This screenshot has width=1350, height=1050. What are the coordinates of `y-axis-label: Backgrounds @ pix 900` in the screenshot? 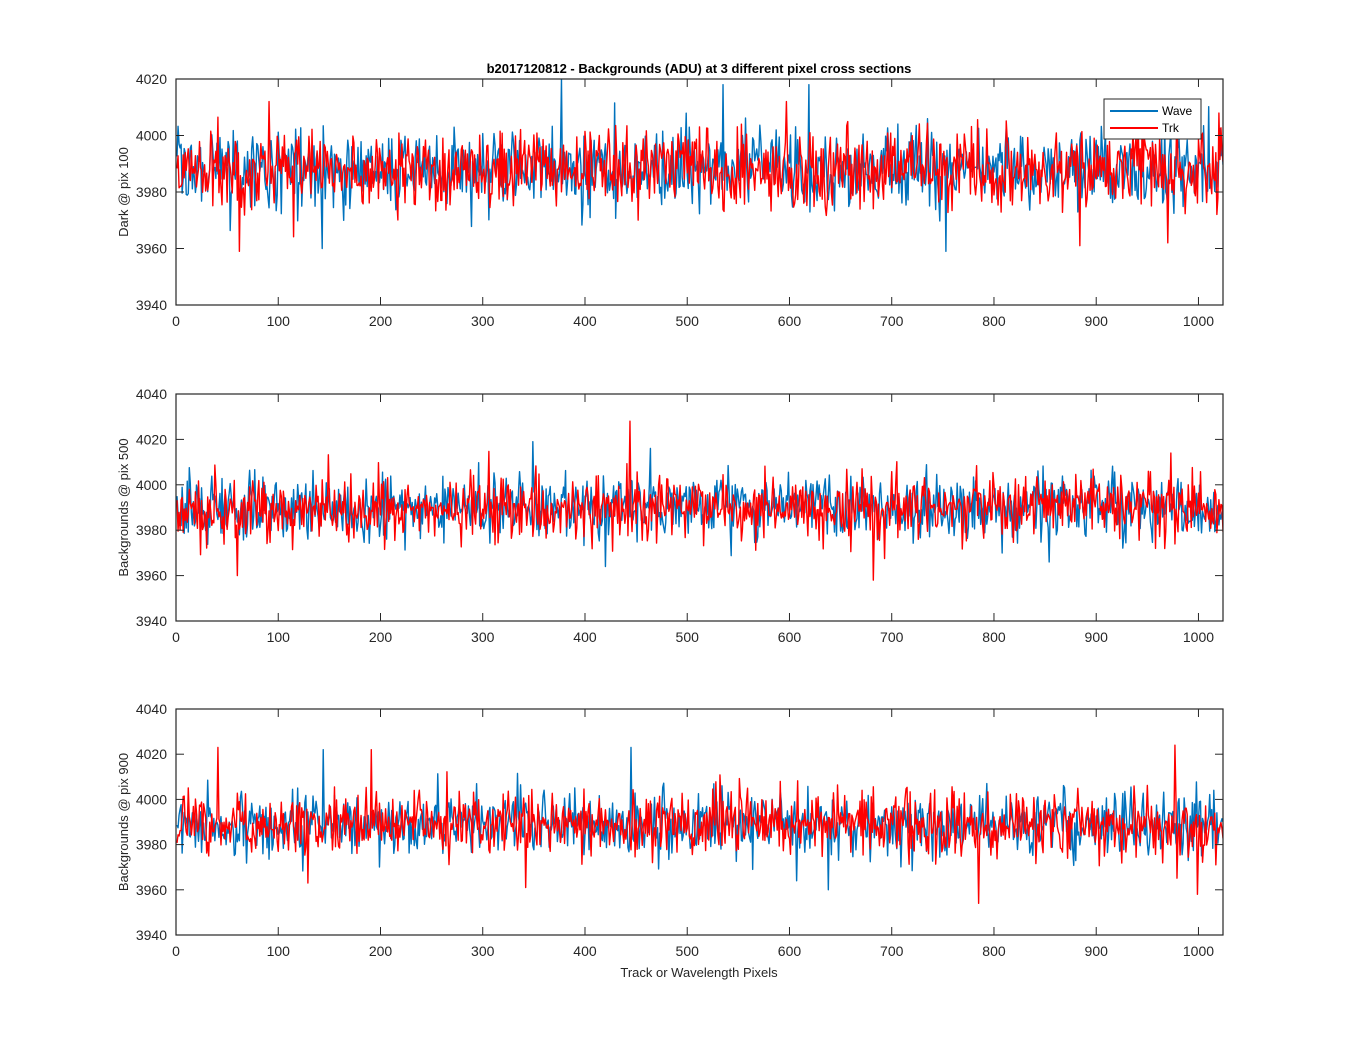 It's located at (123, 822).